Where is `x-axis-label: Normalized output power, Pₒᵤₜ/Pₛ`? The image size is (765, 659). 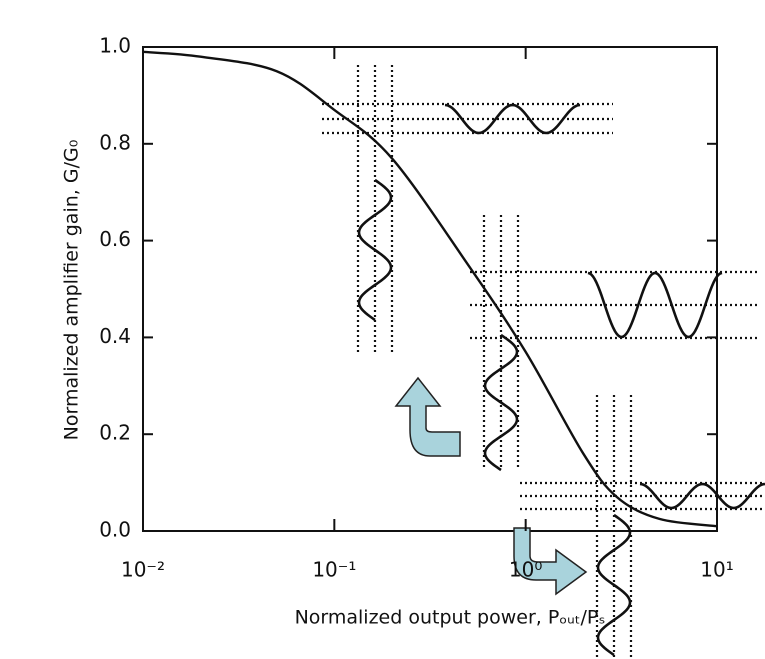 x-axis-label: Normalized output power, Pₒᵤₜ/Pₛ is located at coordinates (450, 618).